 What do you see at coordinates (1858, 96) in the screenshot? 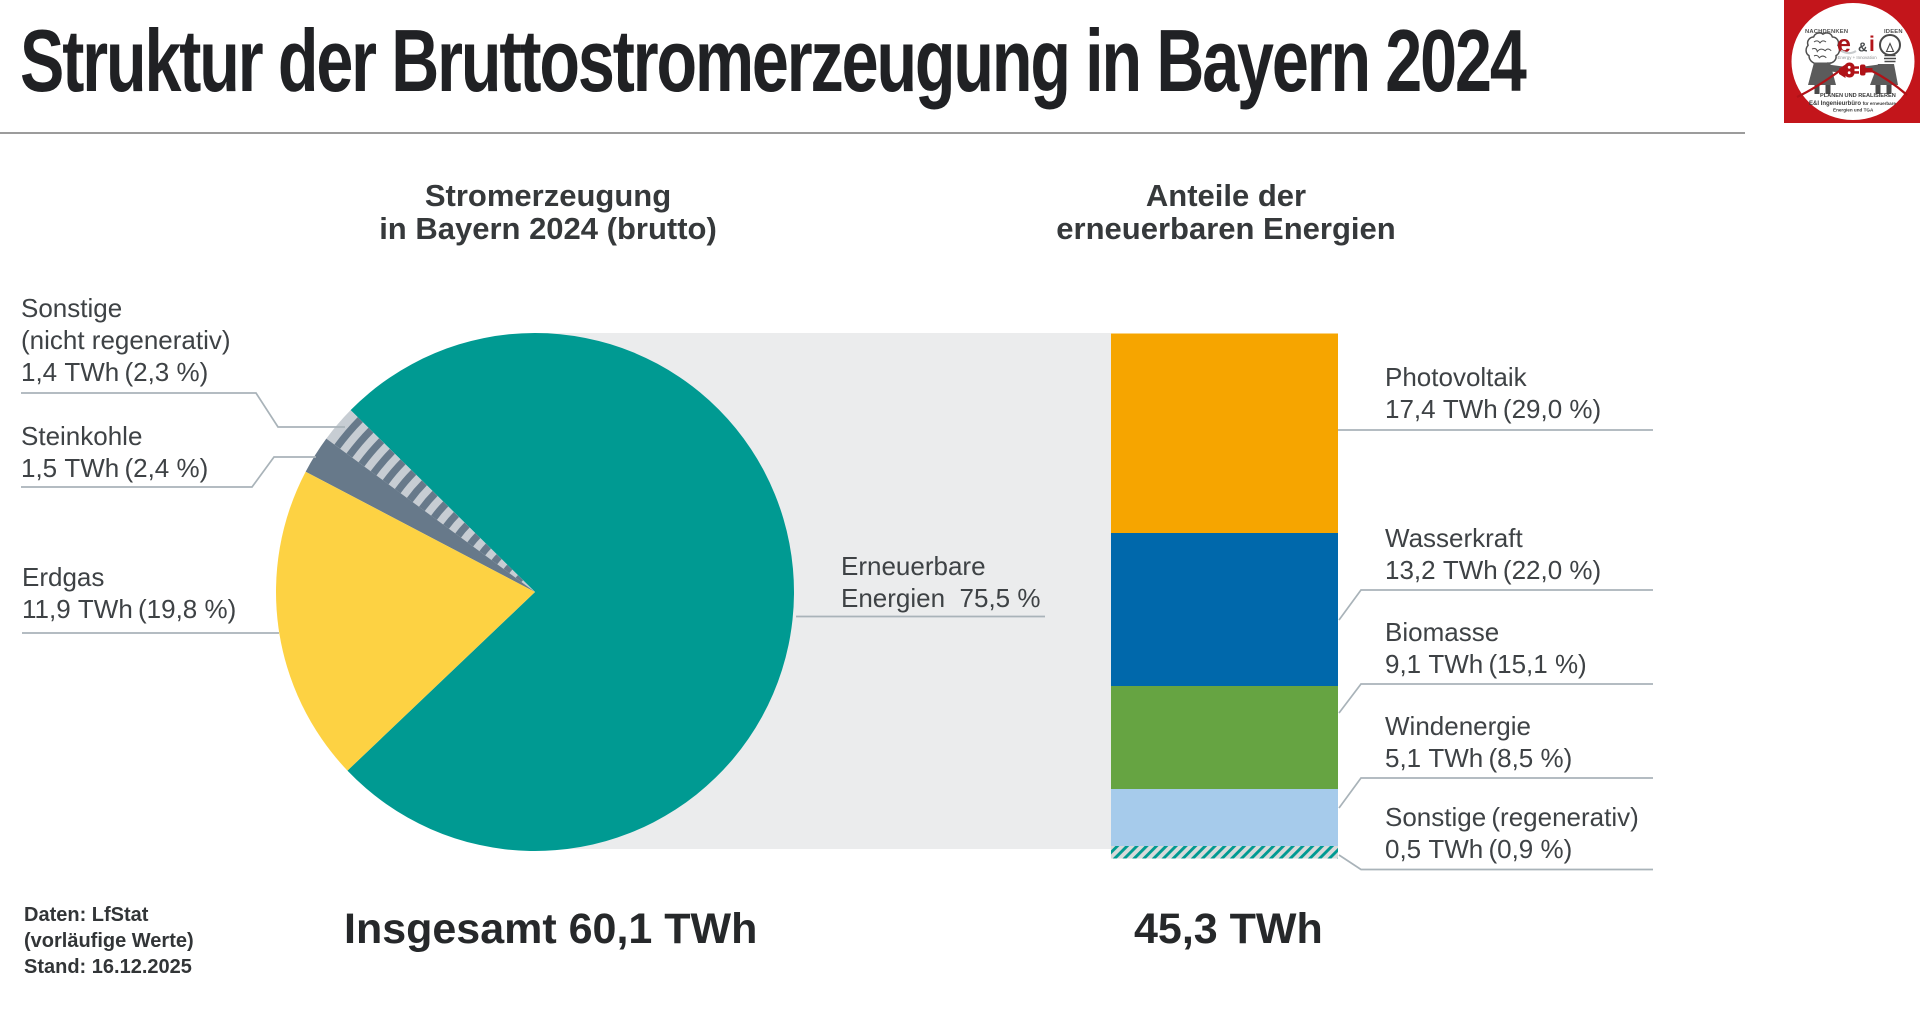
I see `svg-text: PLANEN UND REALISIEREN` at bounding box center [1858, 96].